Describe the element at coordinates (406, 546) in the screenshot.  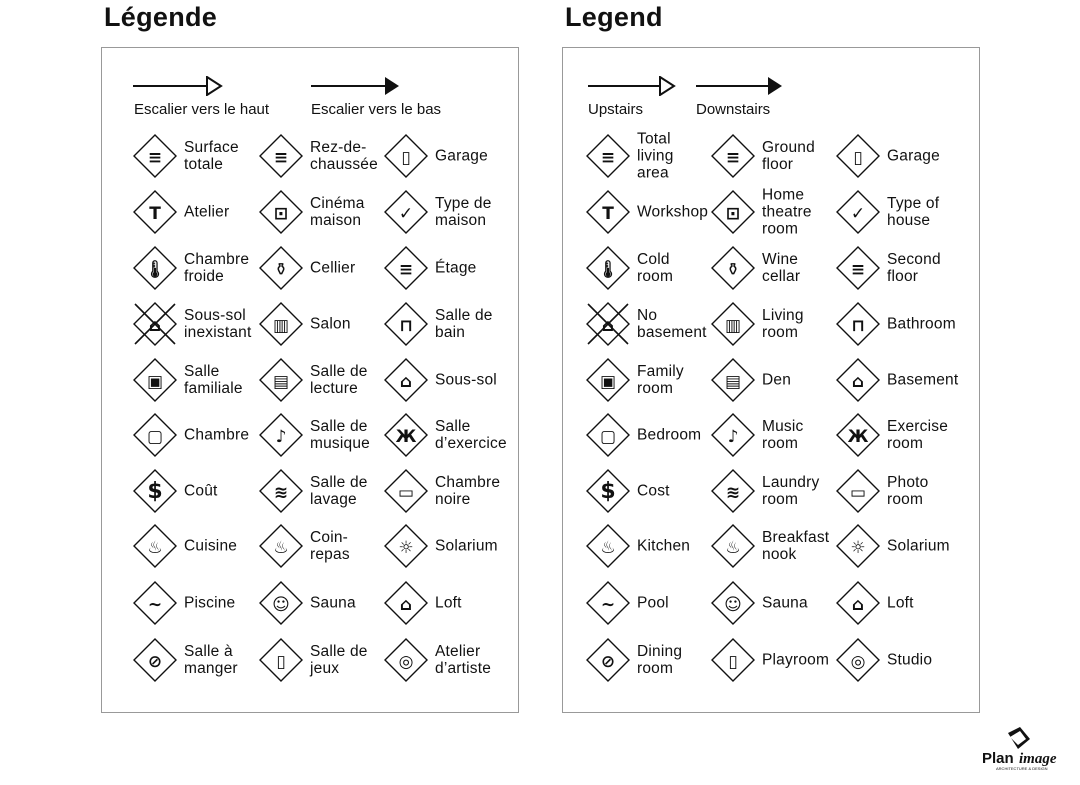
I see `solarium-sun-icon: ☼` at that location.